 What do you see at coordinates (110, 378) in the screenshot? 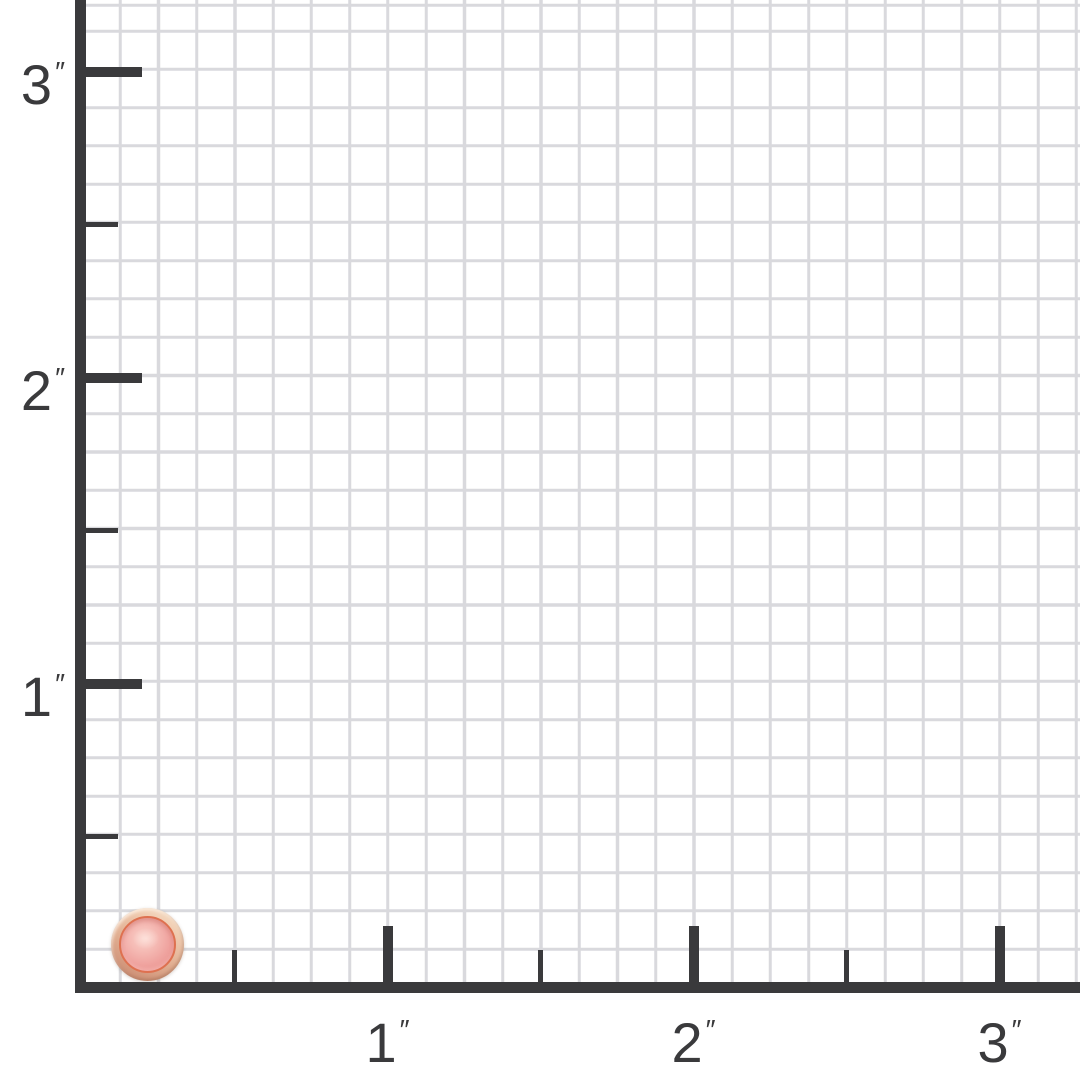
I see `y-axis-major-tick-2in` at bounding box center [110, 378].